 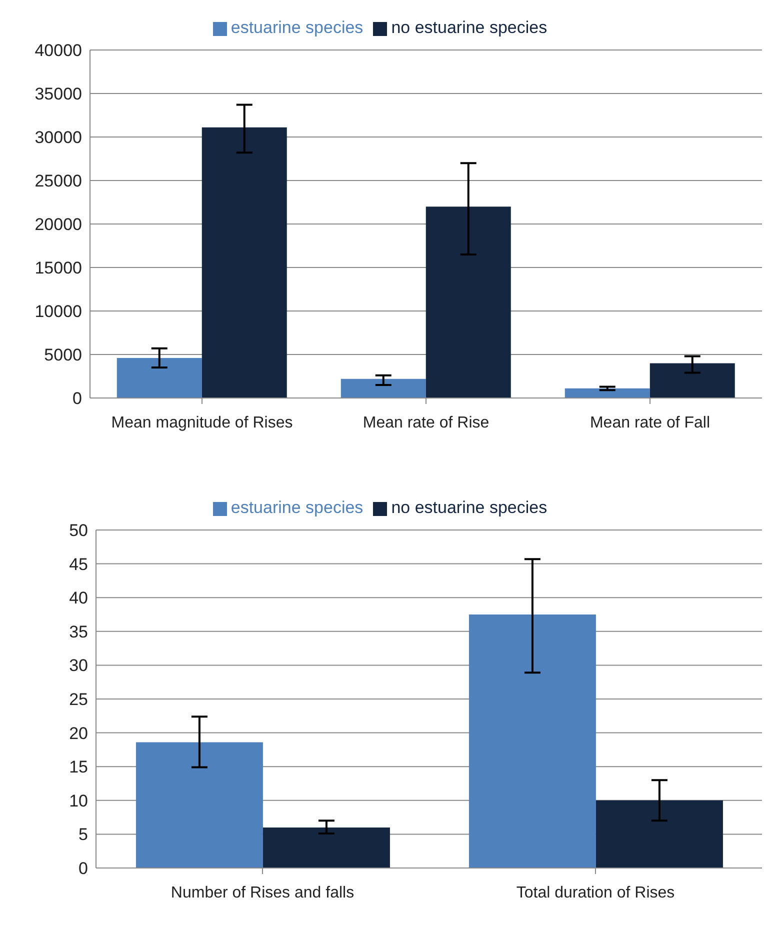 What do you see at coordinates (262, 893) in the screenshot?
I see `x-tick-label: Number of Rises and falls` at bounding box center [262, 893].